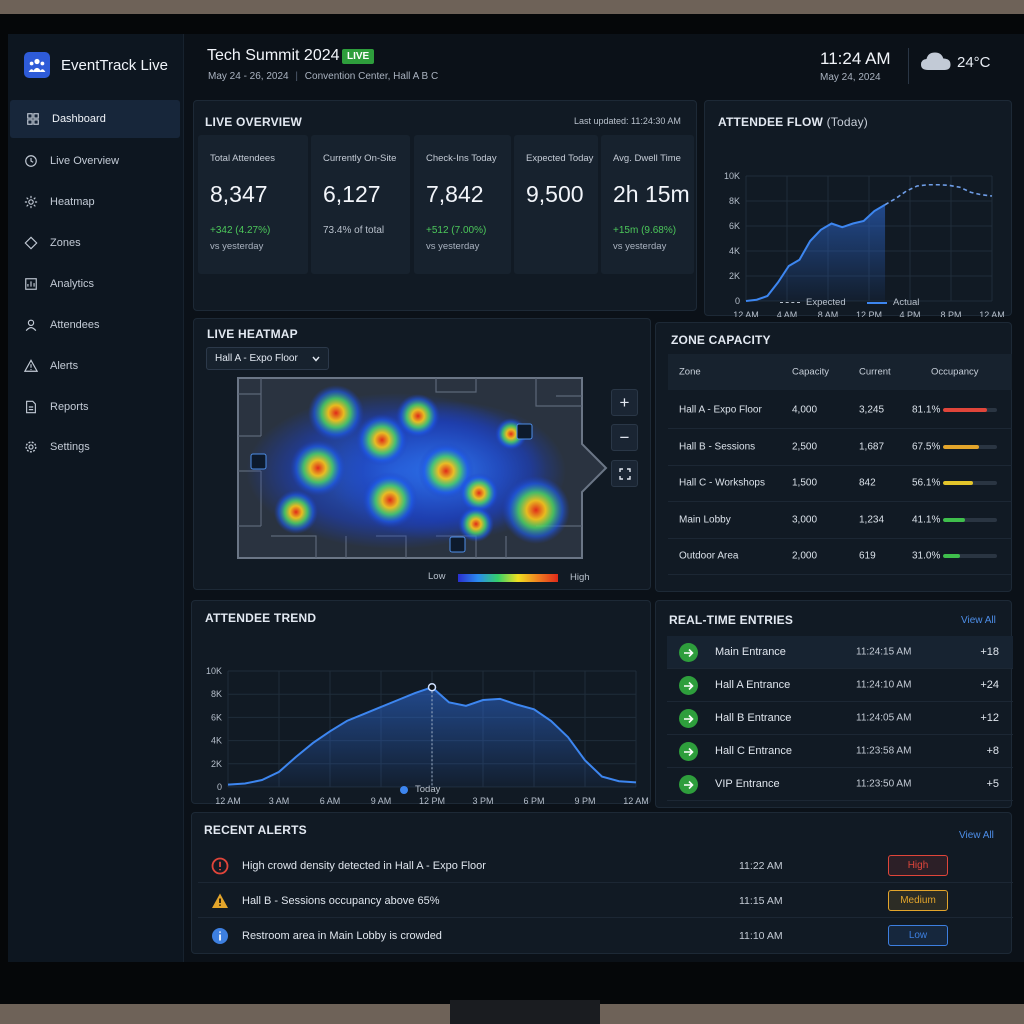 The width and height of the screenshot is (1024, 1024). What do you see at coordinates (705, 519) in the screenshot?
I see `zone-name: Main Lobby` at bounding box center [705, 519].